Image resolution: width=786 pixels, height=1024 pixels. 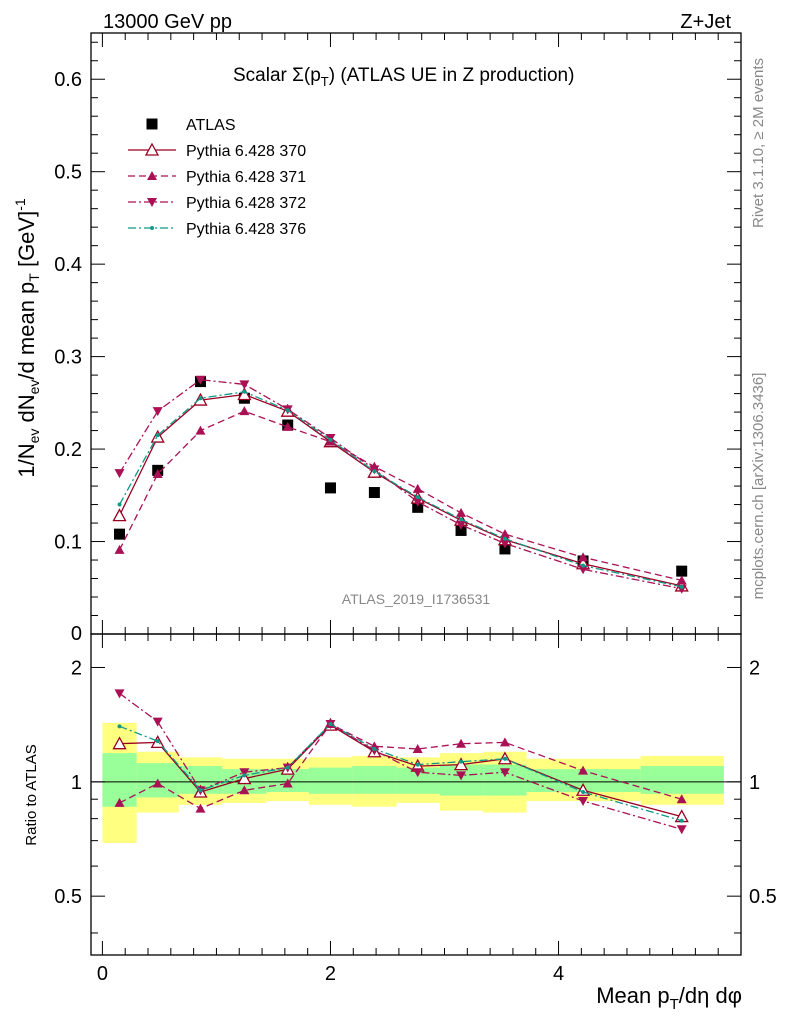 I want to click on legend-label-data: ATLAS, so click(x=211, y=125).